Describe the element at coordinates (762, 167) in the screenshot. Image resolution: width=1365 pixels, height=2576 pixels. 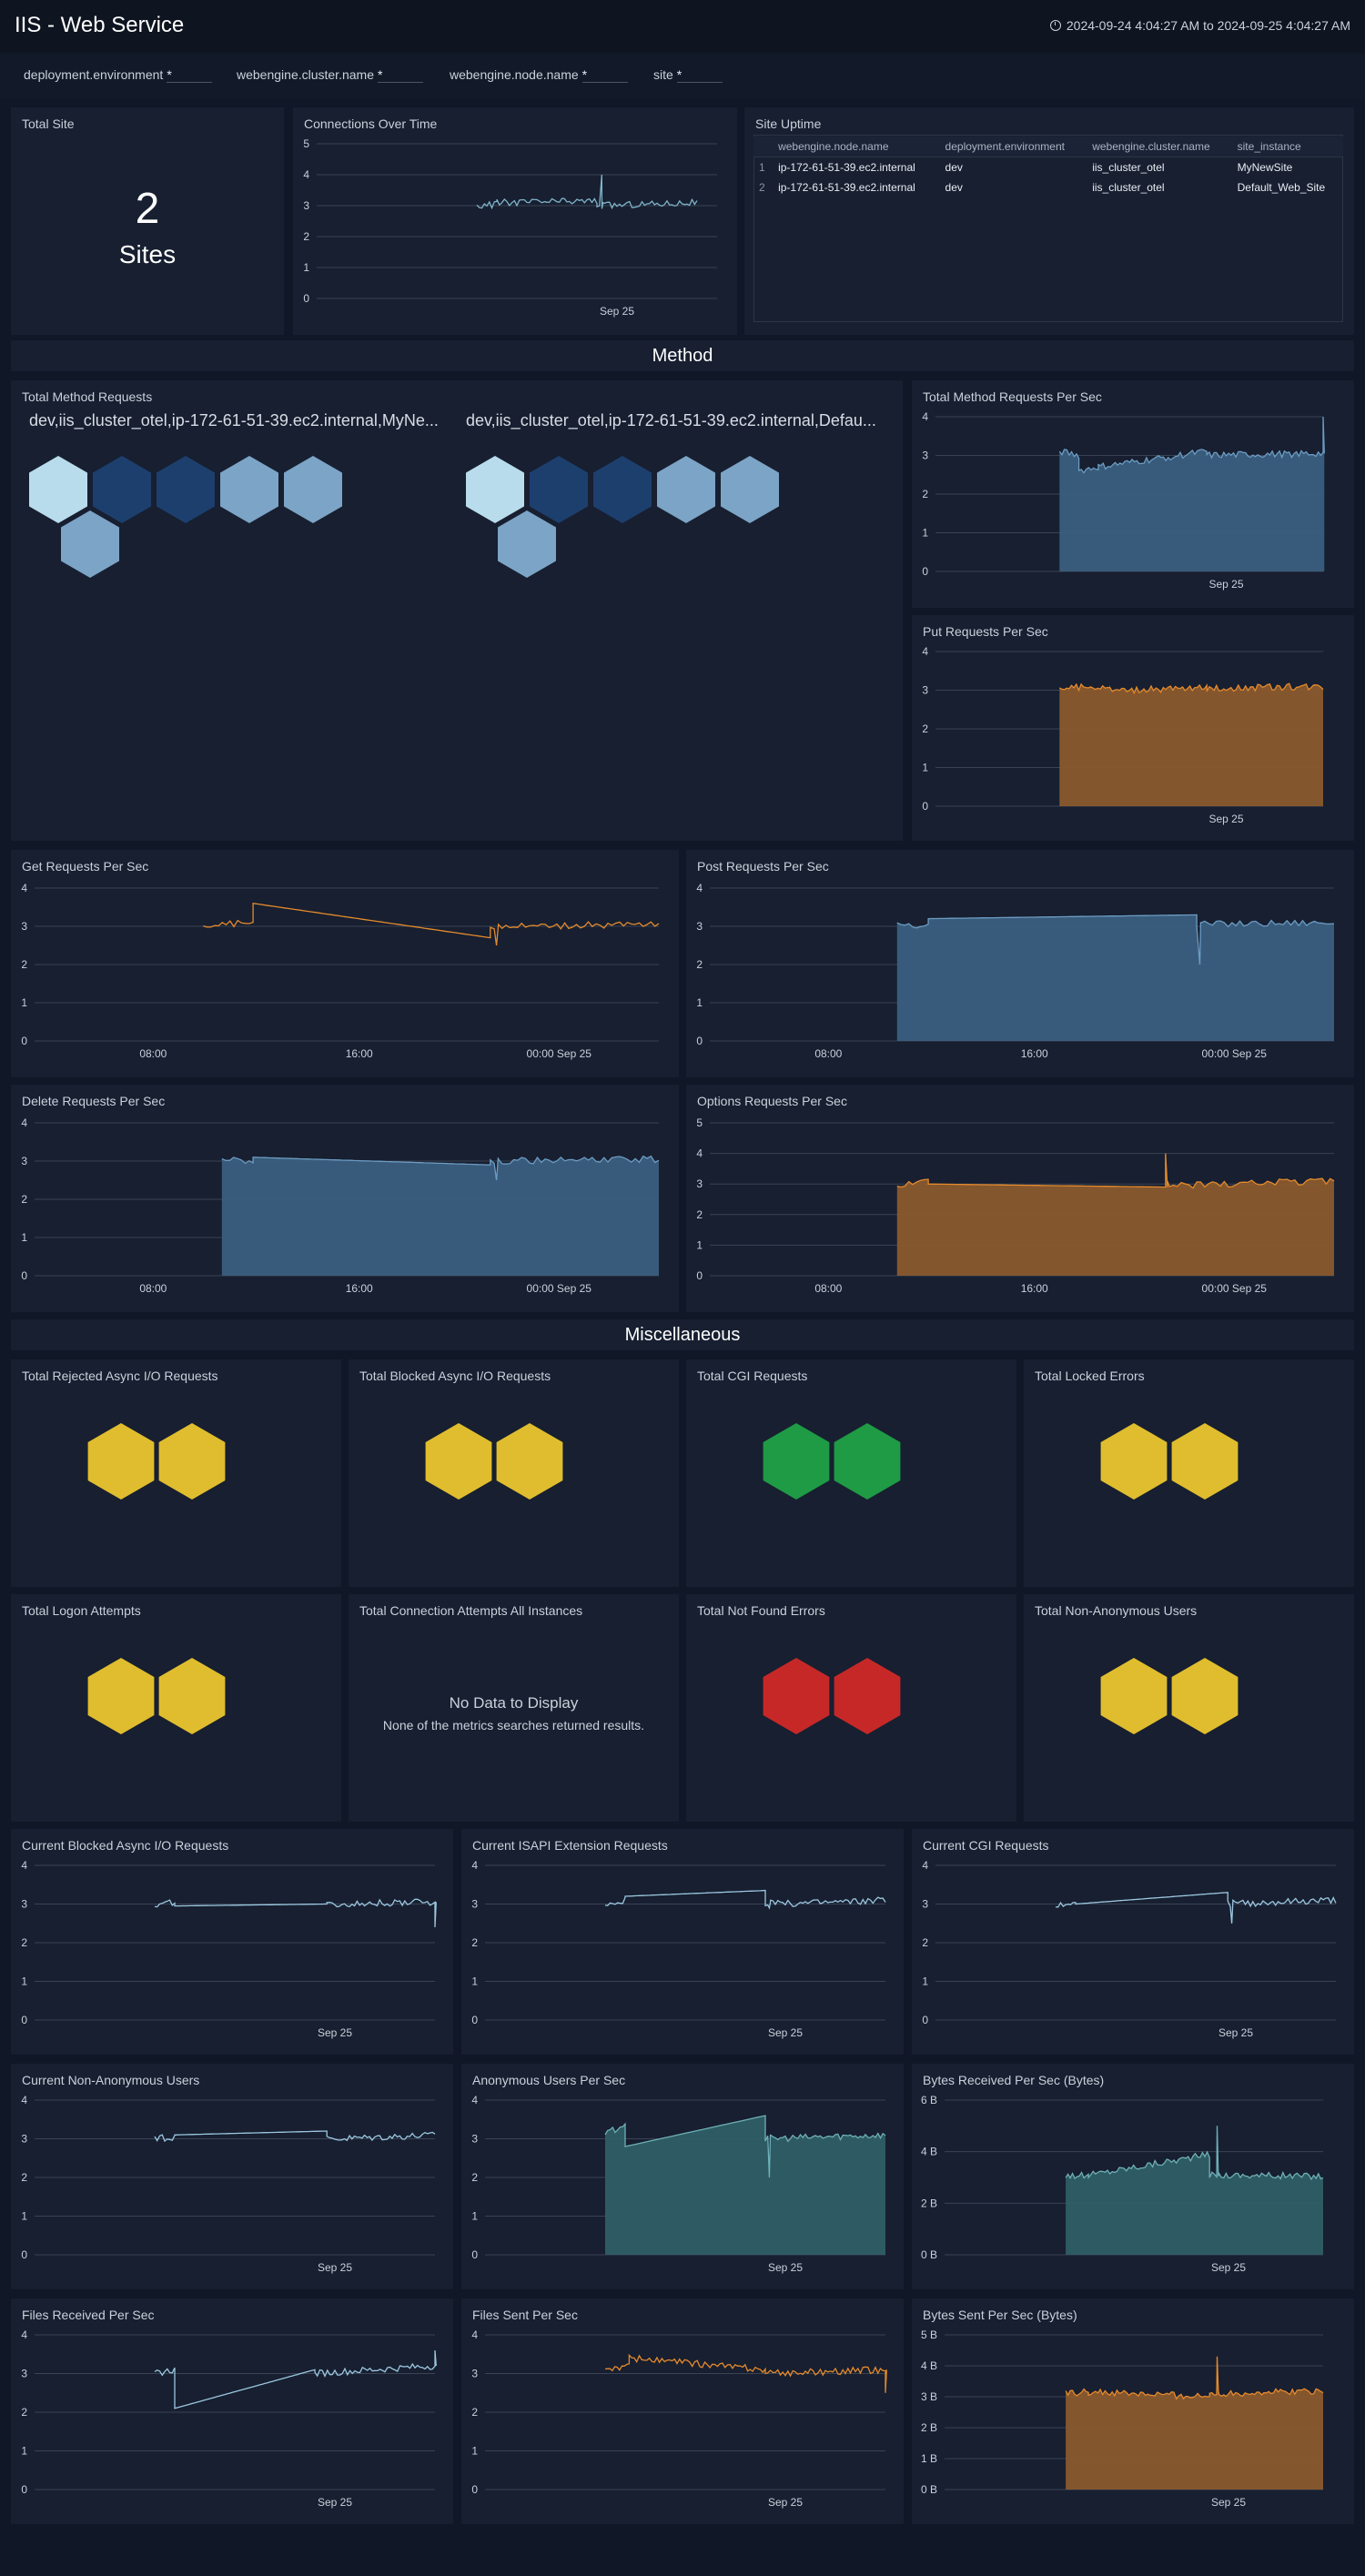
I see `row-index: 1` at that location.